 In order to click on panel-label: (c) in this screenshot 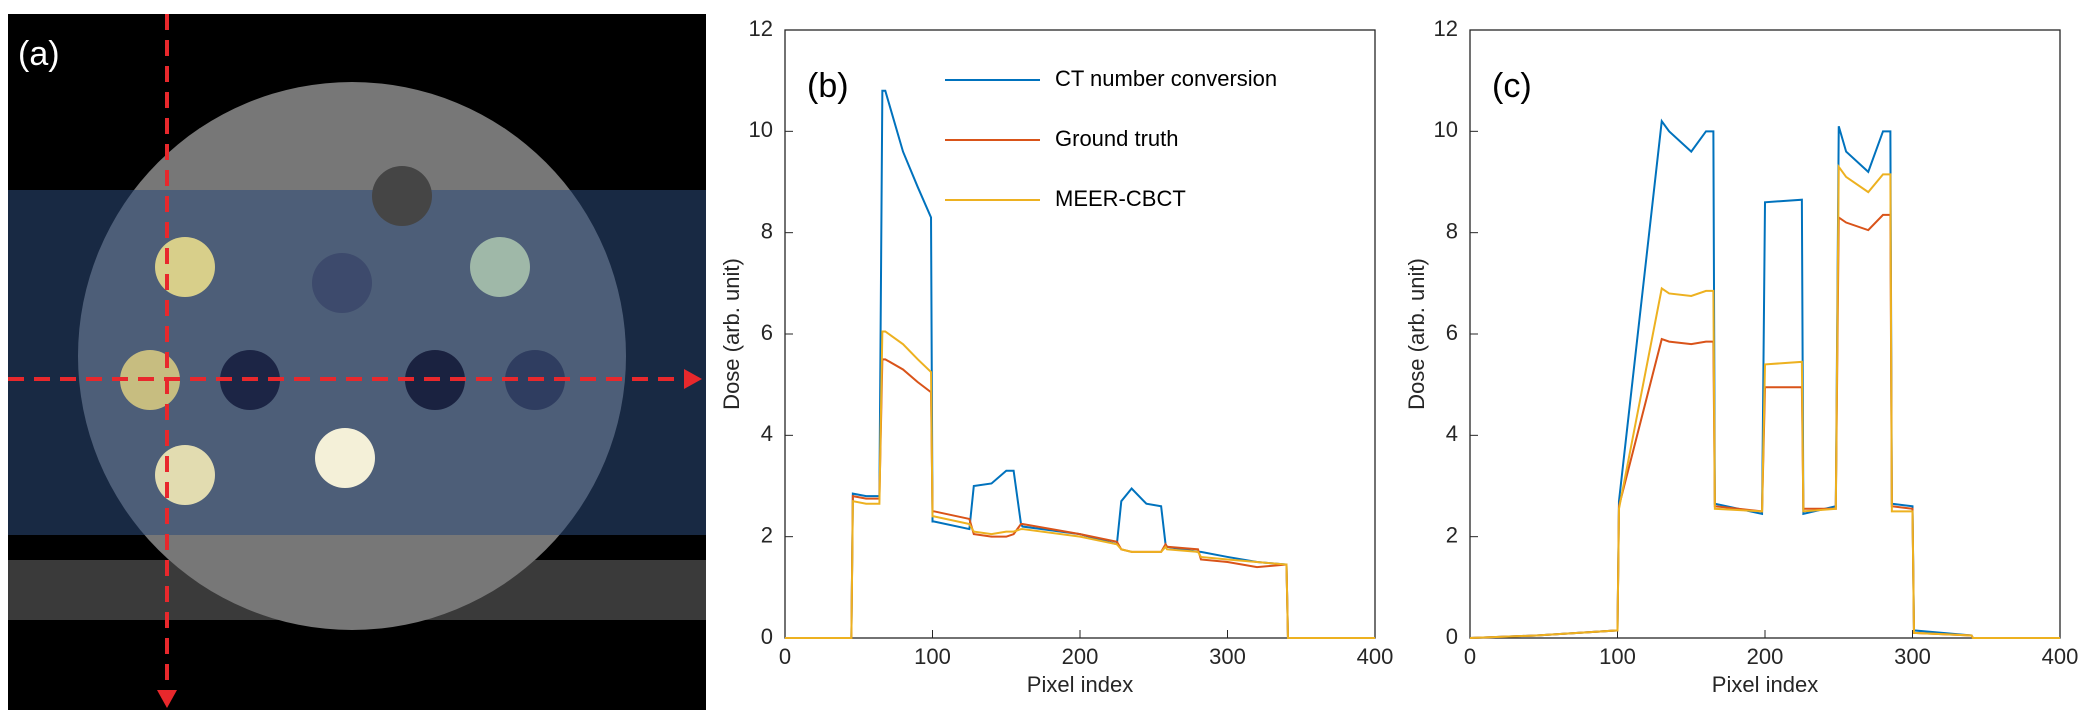, I will do `click(1512, 86)`.